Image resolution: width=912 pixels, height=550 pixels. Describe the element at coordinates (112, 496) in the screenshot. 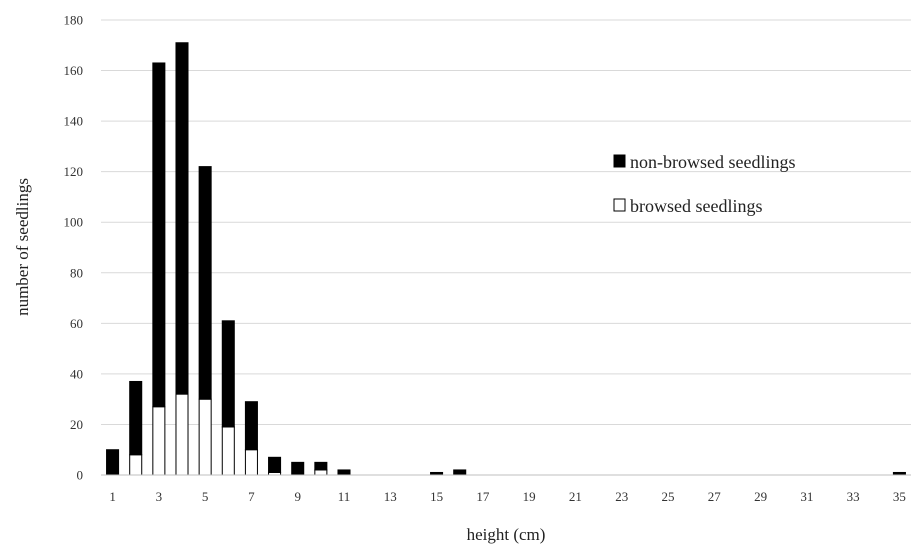

I see `x-tick-label-1: 1` at that location.